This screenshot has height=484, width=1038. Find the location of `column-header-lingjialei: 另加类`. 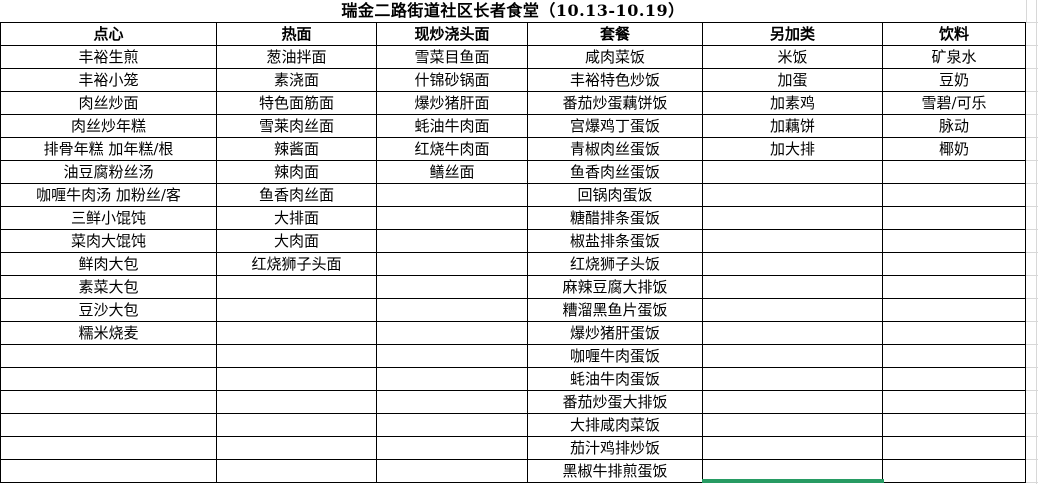

column-header-lingjialei: 另加类 is located at coordinates (793, 34).